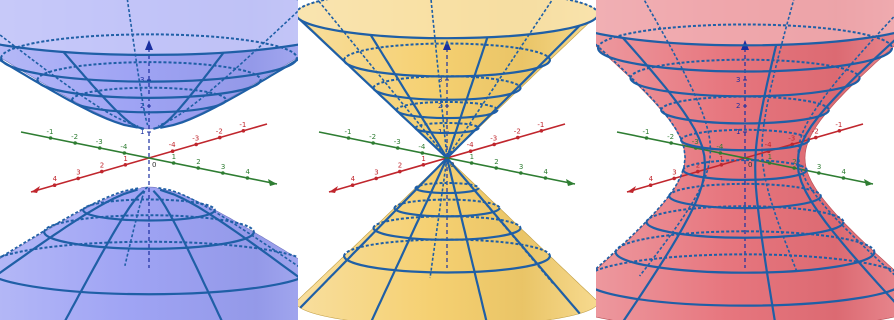 Image resolution: width=894 pixels, height=320 pixels. What do you see at coordinates (738, 80) in the screenshot?
I see `z-tick-label: 3` at bounding box center [738, 80].